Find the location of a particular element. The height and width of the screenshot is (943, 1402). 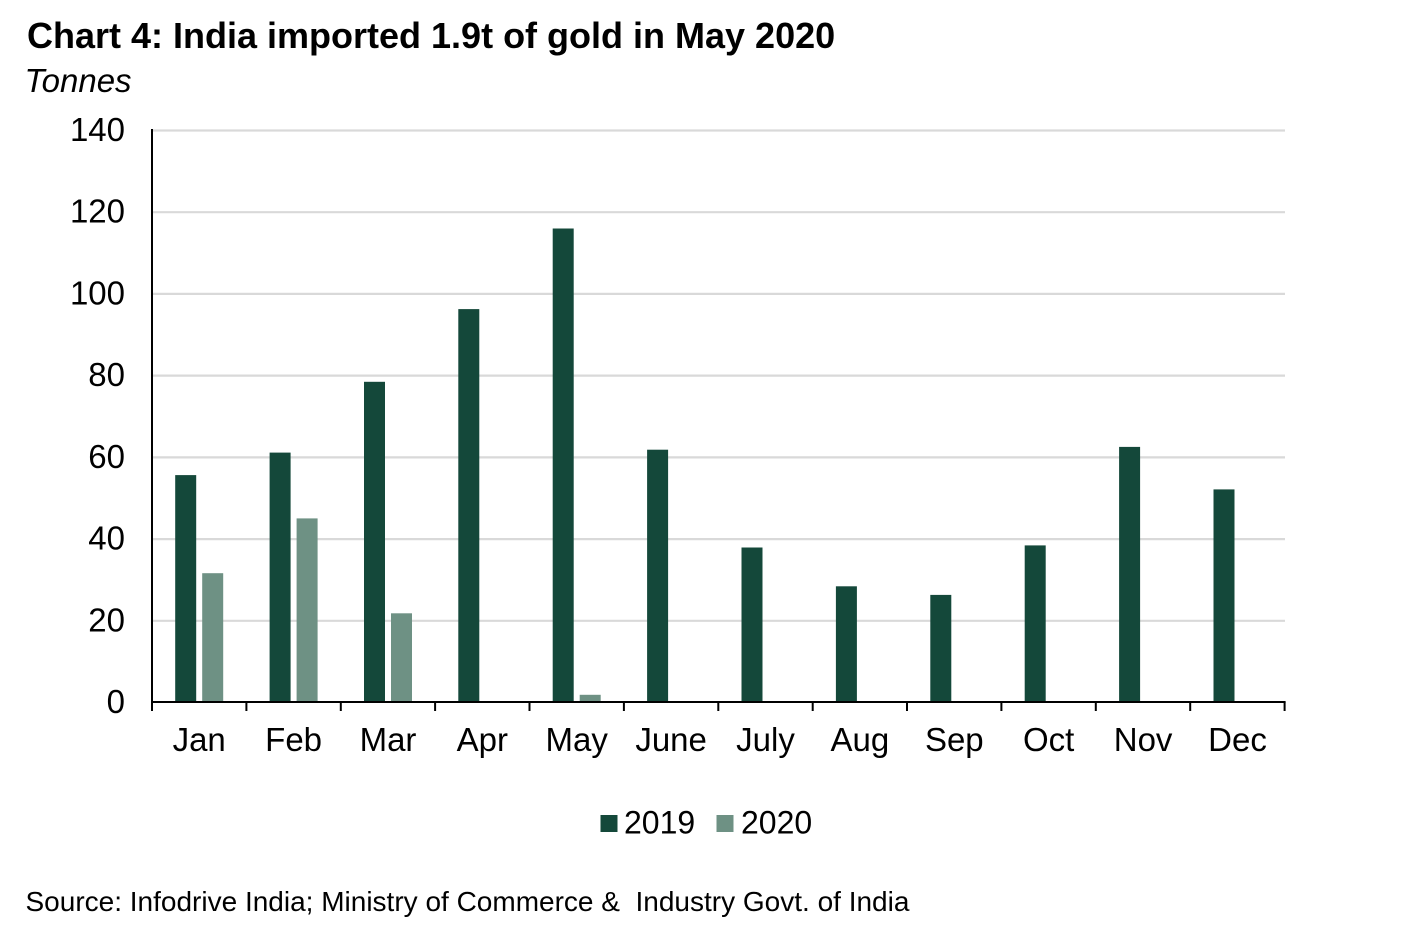

svg-text: June is located at coordinates (671, 739).